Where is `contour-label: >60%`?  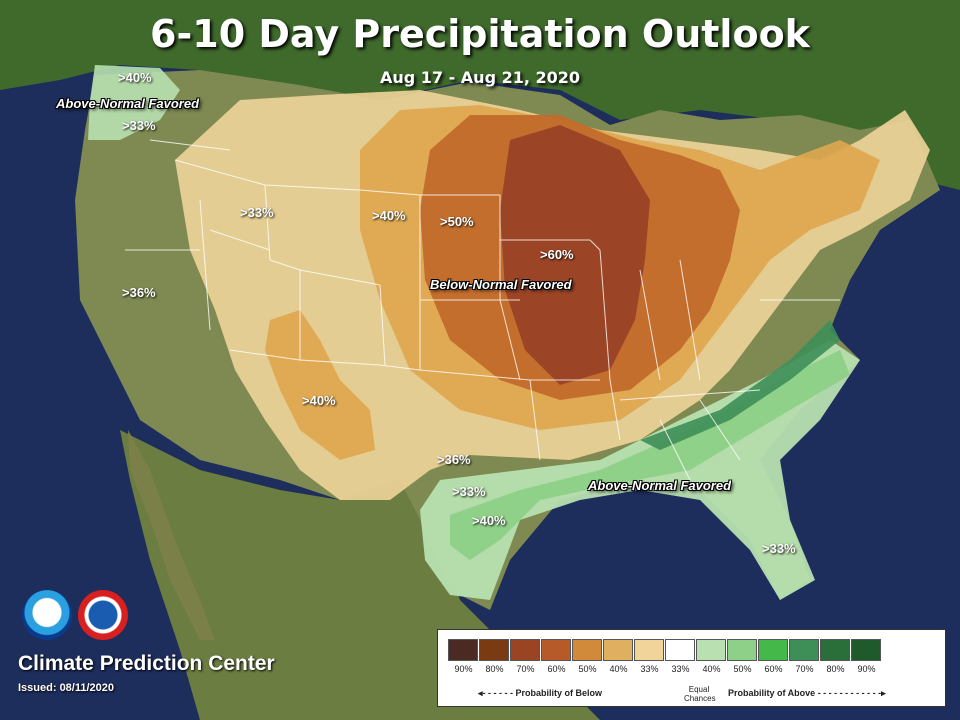 contour-label: >60% is located at coordinates (557, 254).